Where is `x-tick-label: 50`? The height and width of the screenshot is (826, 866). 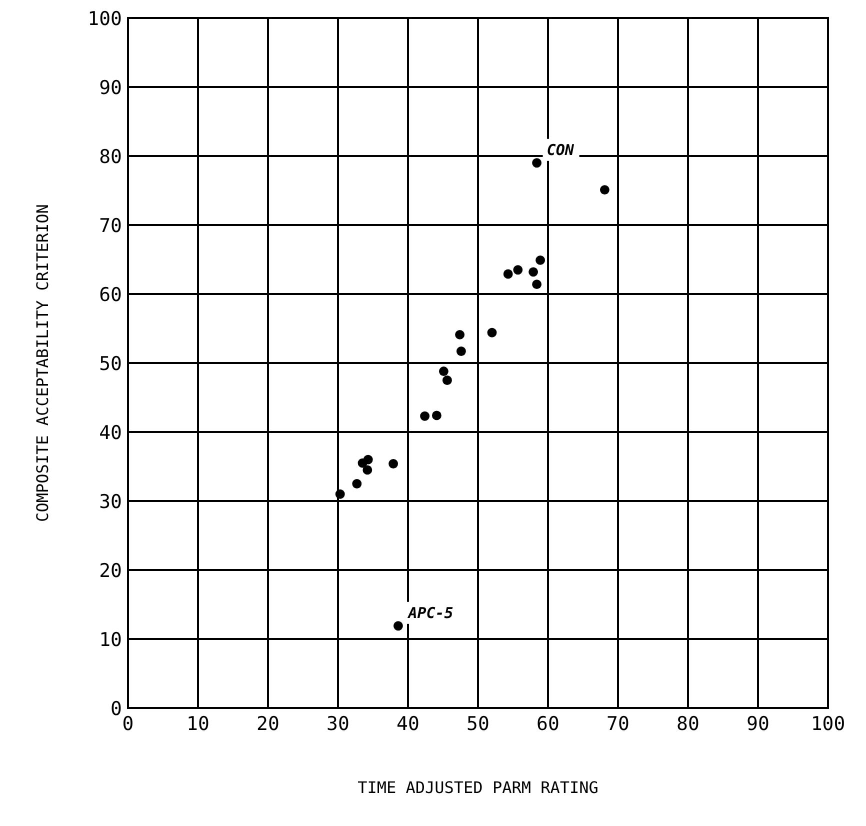 x-tick-label: 50 is located at coordinates (478, 724).